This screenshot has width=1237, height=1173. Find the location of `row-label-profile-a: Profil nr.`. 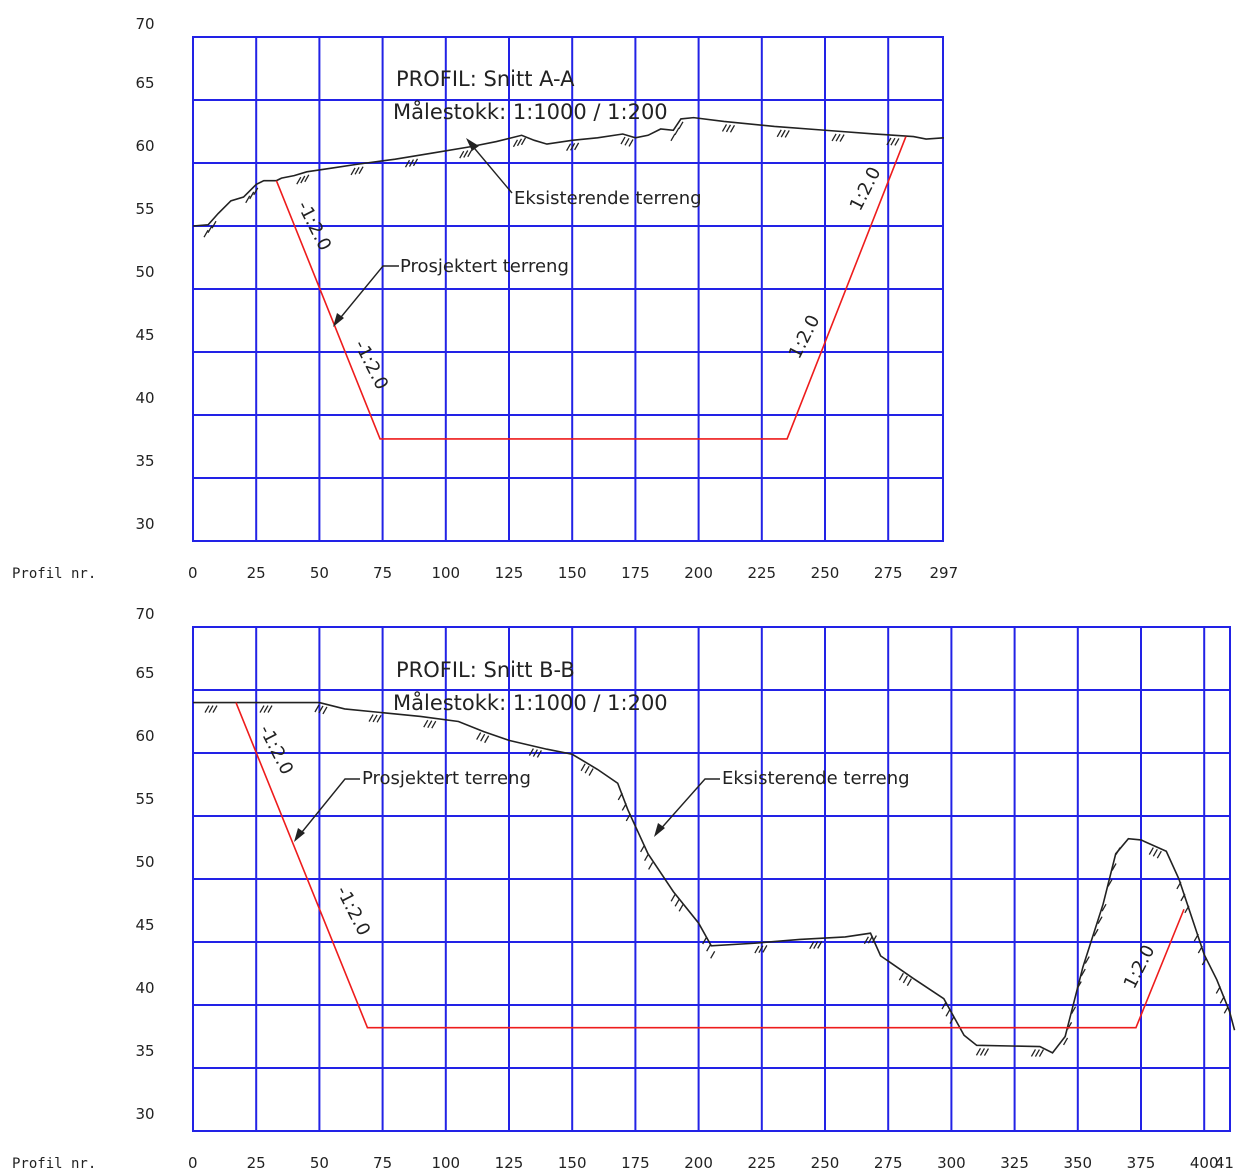

row-label-profile-a: Profil nr. is located at coordinates (54, 574).